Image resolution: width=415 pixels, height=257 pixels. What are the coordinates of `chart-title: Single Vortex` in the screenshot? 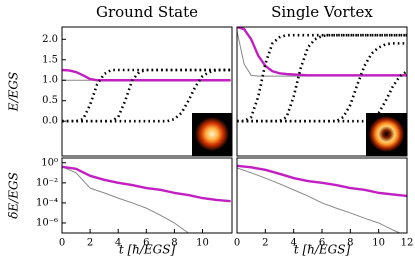 It's located at (322, 12).